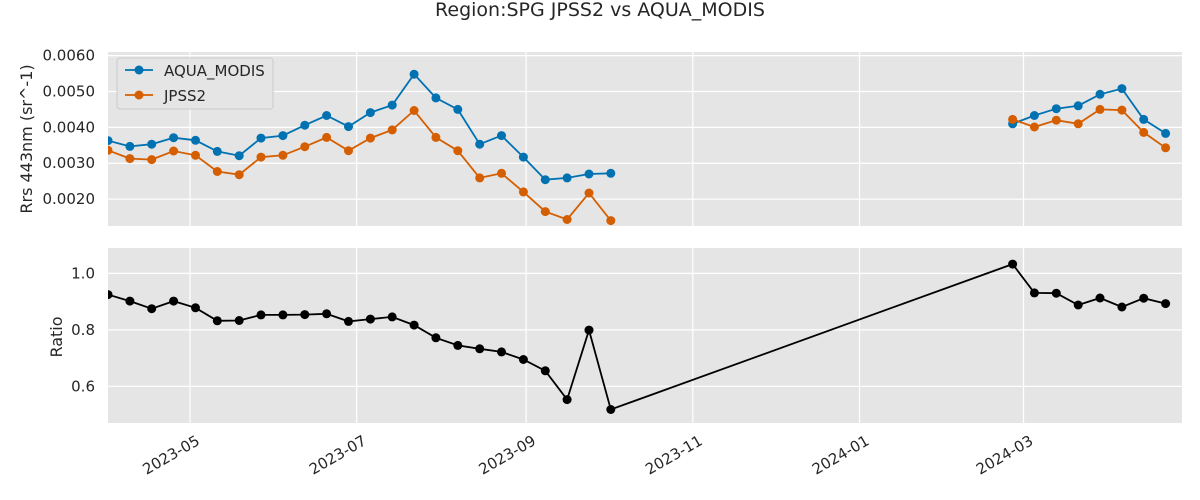 Image resolution: width=1200 pixels, height=500 pixels. I want to click on legend: AQUA_MODIS JPSS2, so click(195, 83).